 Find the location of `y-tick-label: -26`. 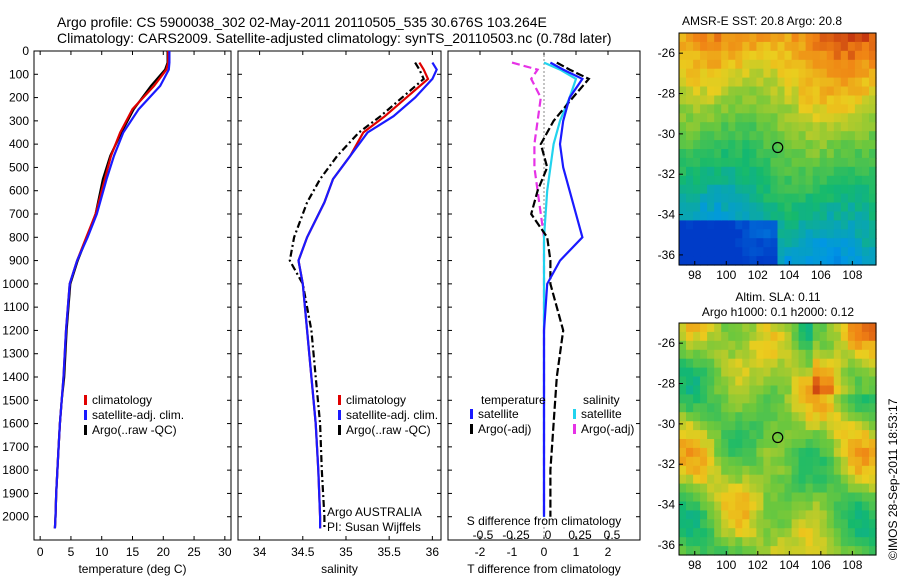

y-tick-label: -26 is located at coordinates (667, 343).